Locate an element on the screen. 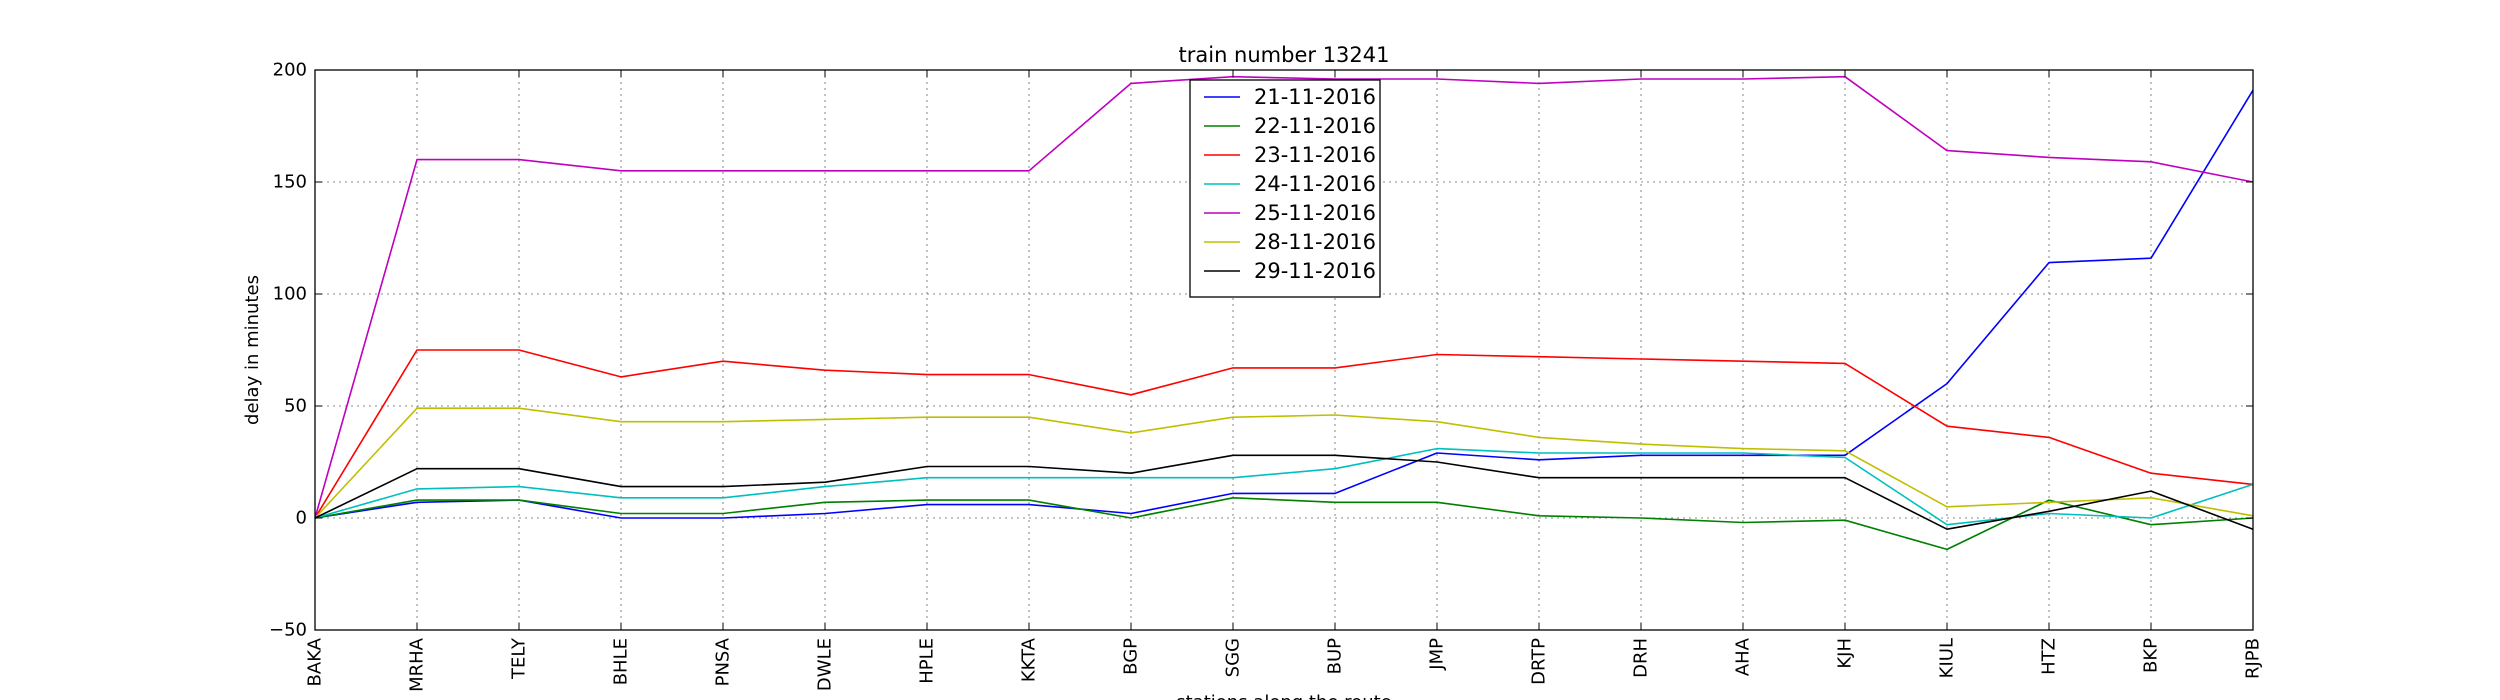 The width and height of the screenshot is (2500, 700). legend-label: 23-11-2016 is located at coordinates (1315, 155).